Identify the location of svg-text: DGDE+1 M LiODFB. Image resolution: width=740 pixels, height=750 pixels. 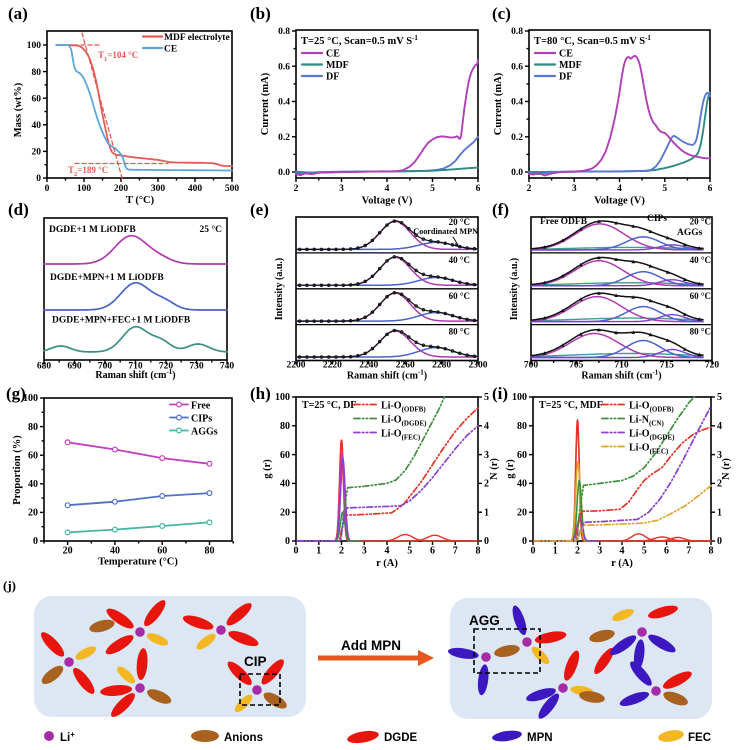
(92, 230).